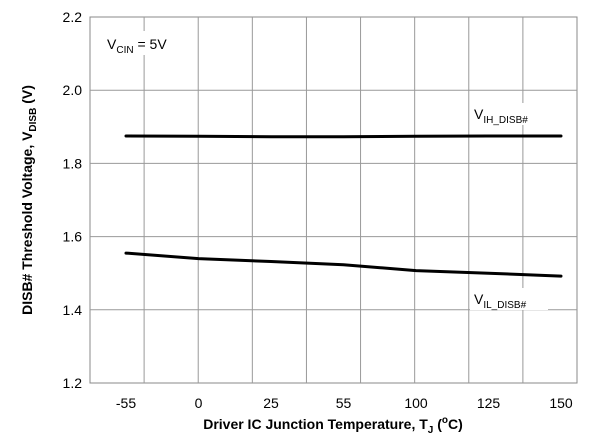  What do you see at coordinates (73, 17) in the screenshot?
I see `y-tick-label: 2.2` at bounding box center [73, 17].